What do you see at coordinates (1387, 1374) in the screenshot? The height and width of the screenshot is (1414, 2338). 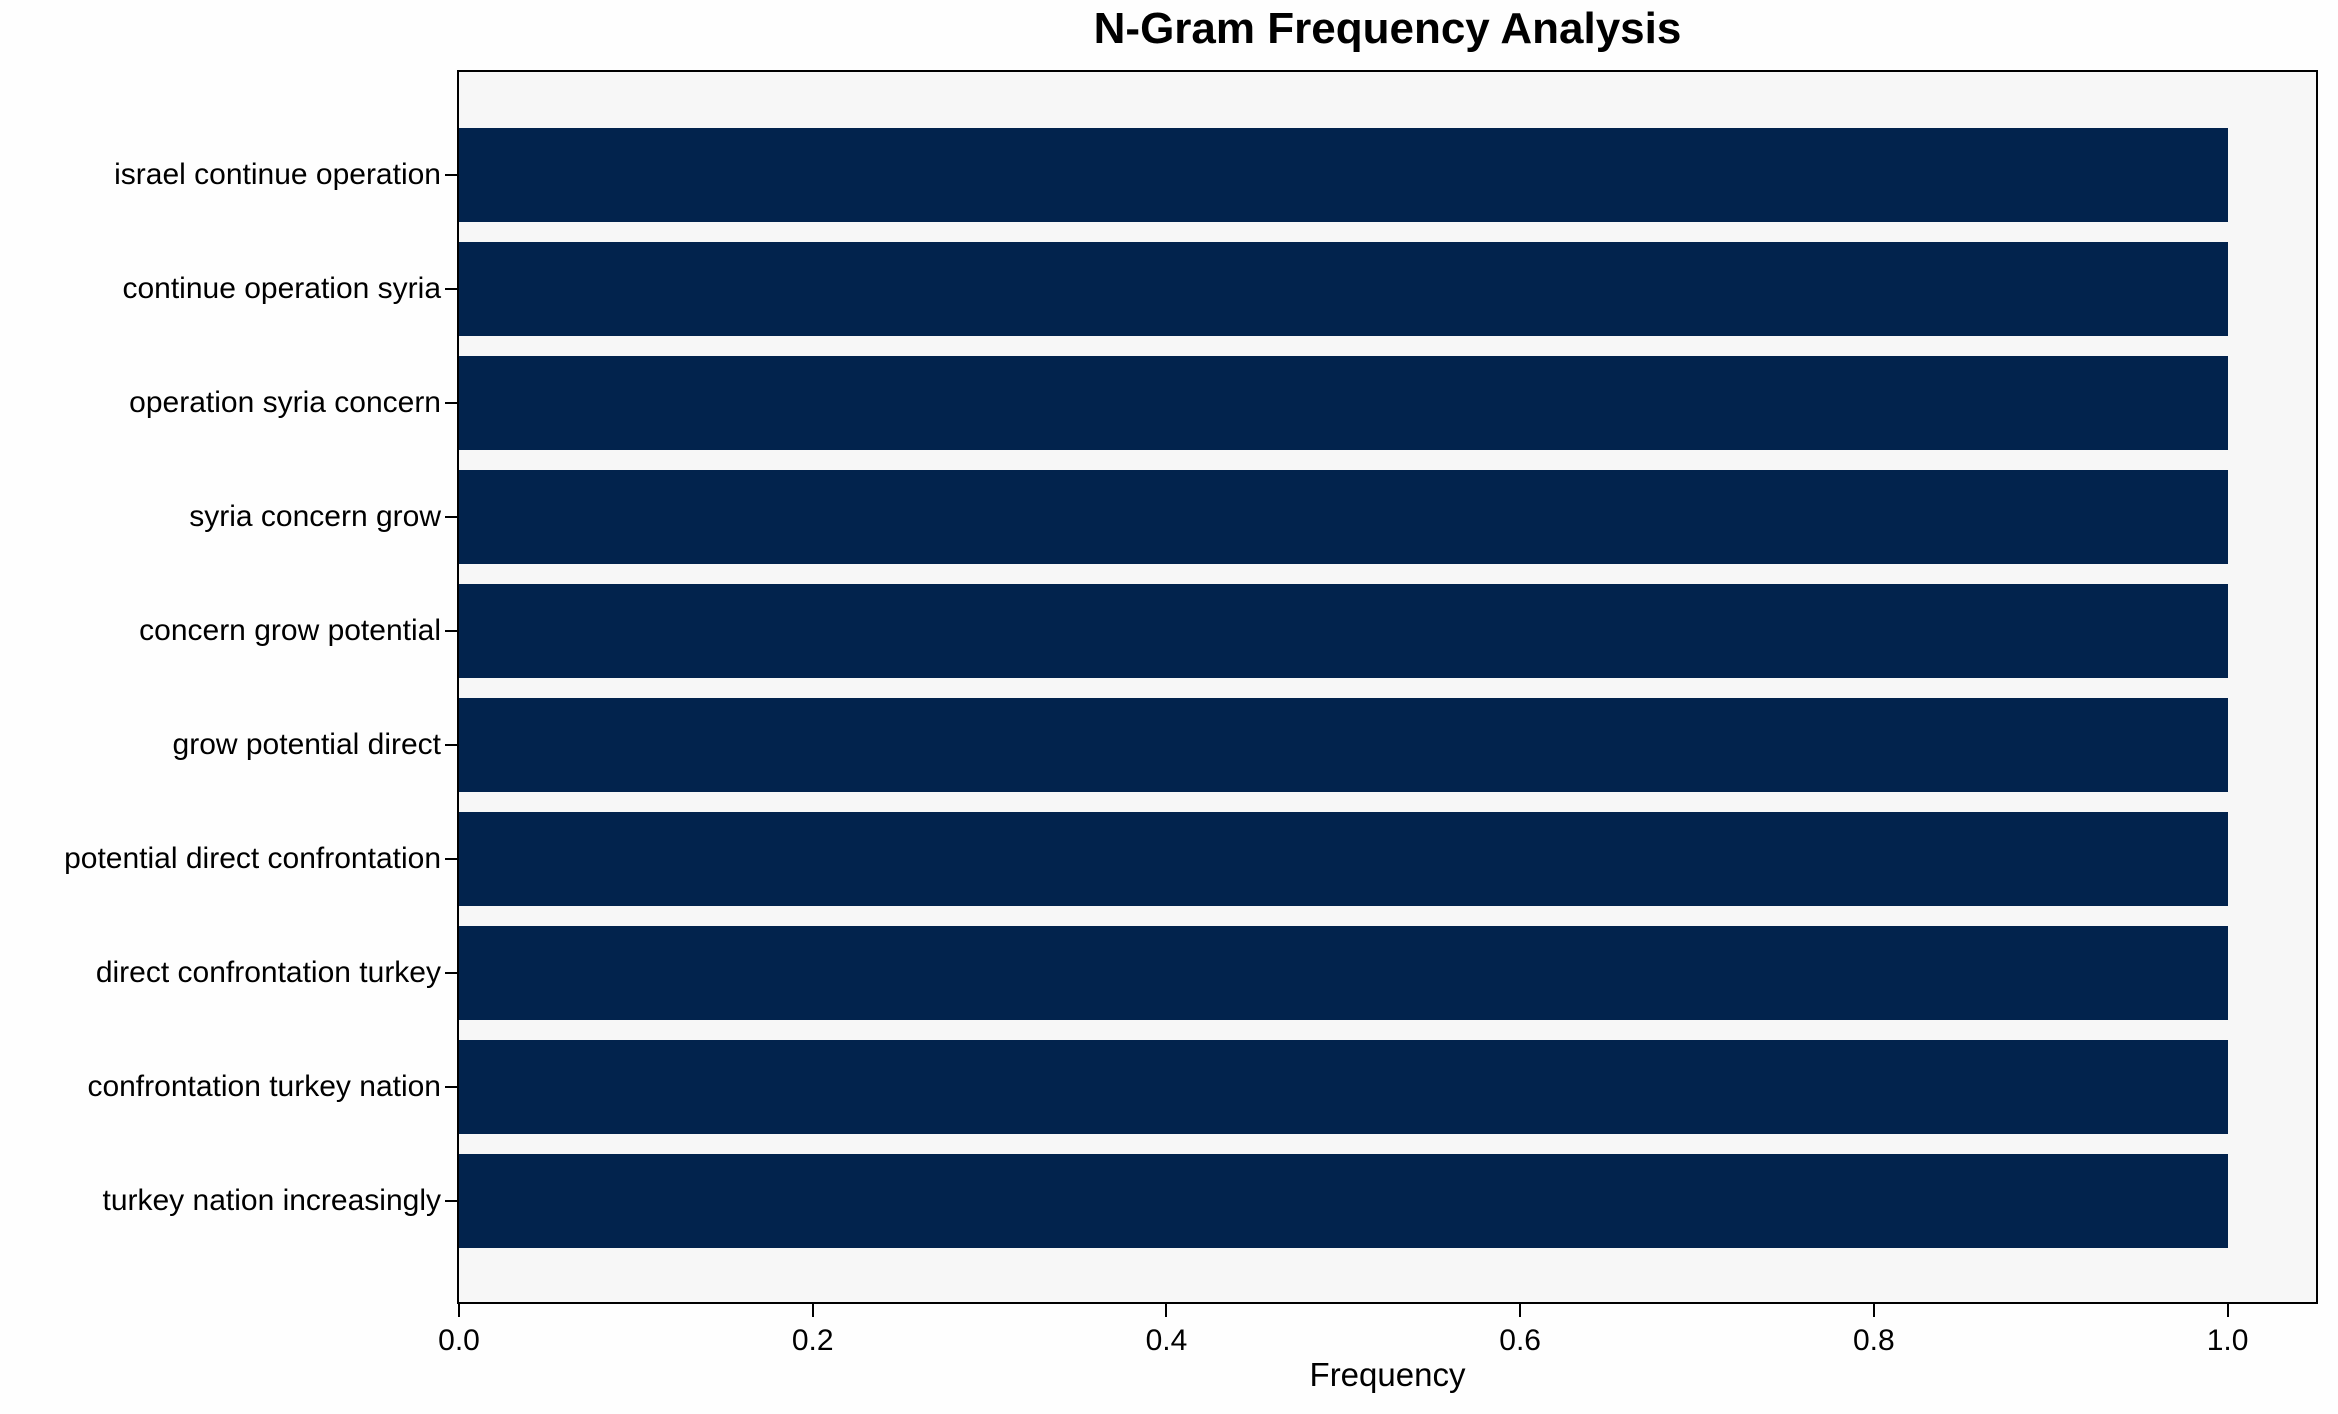 I see `x-axis-label: Frequency` at bounding box center [1387, 1374].